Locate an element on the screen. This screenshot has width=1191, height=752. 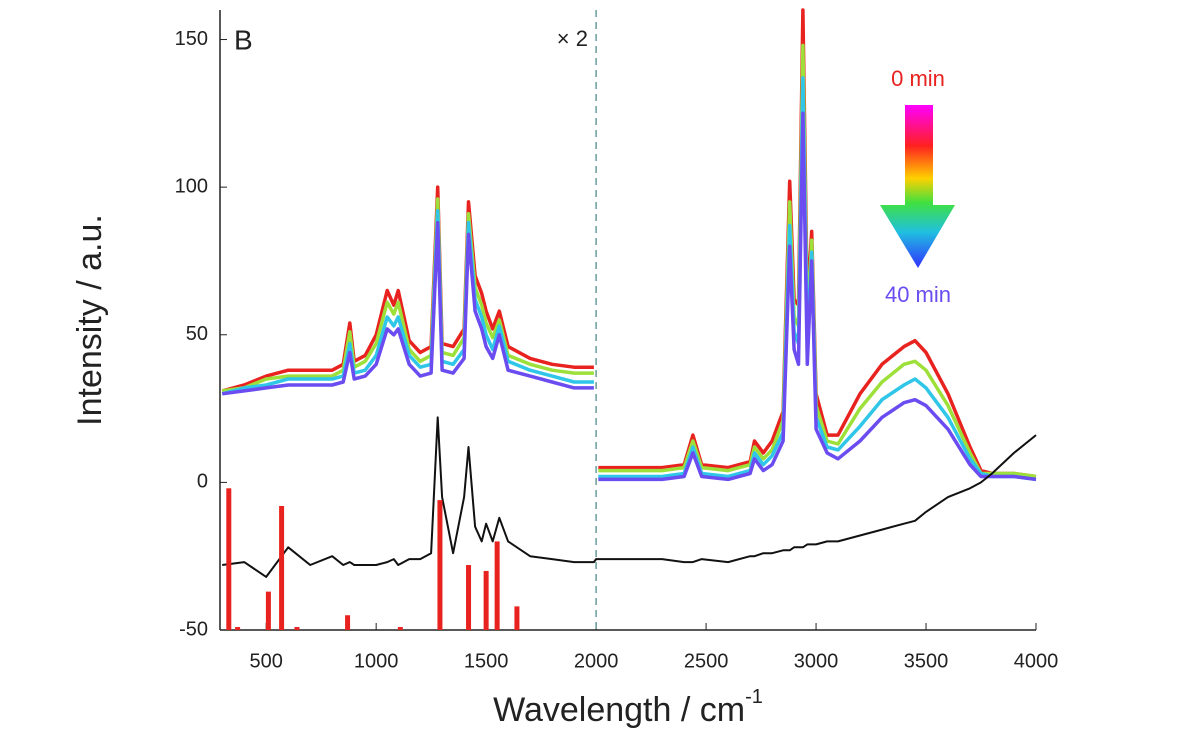
scale-note: × 2 is located at coordinates (572, 38).